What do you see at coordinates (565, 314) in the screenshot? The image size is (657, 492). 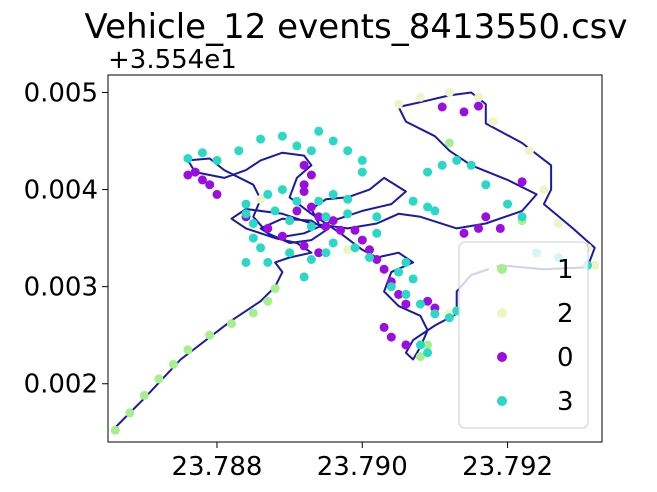 I see `legend-label-2: 2` at bounding box center [565, 314].